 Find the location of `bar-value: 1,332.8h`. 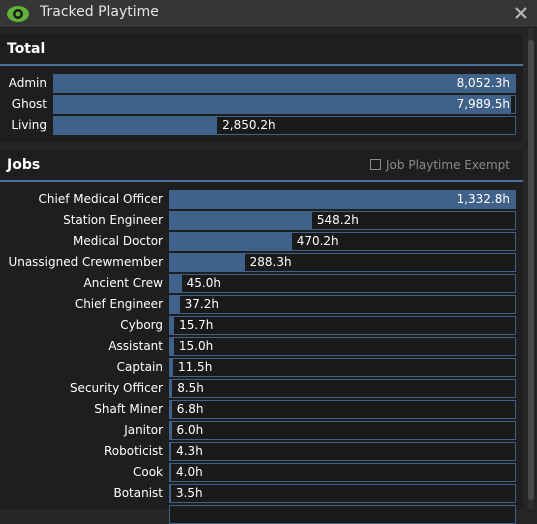

bar-value: 1,332.8h is located at coordinates (483, 199).